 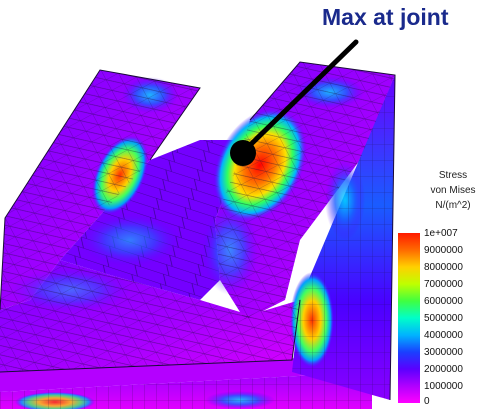 What do you see at coordinates (409, 318) in the screenshot?
I see `stress-colorbar` at bounding box center [409, 318].